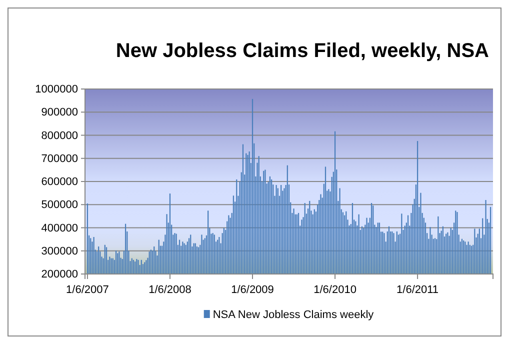  What do you see at coordinates (59, 112) in the screenshot?
I see `y-tick-label: 900000` at bounding box center [59, 112].